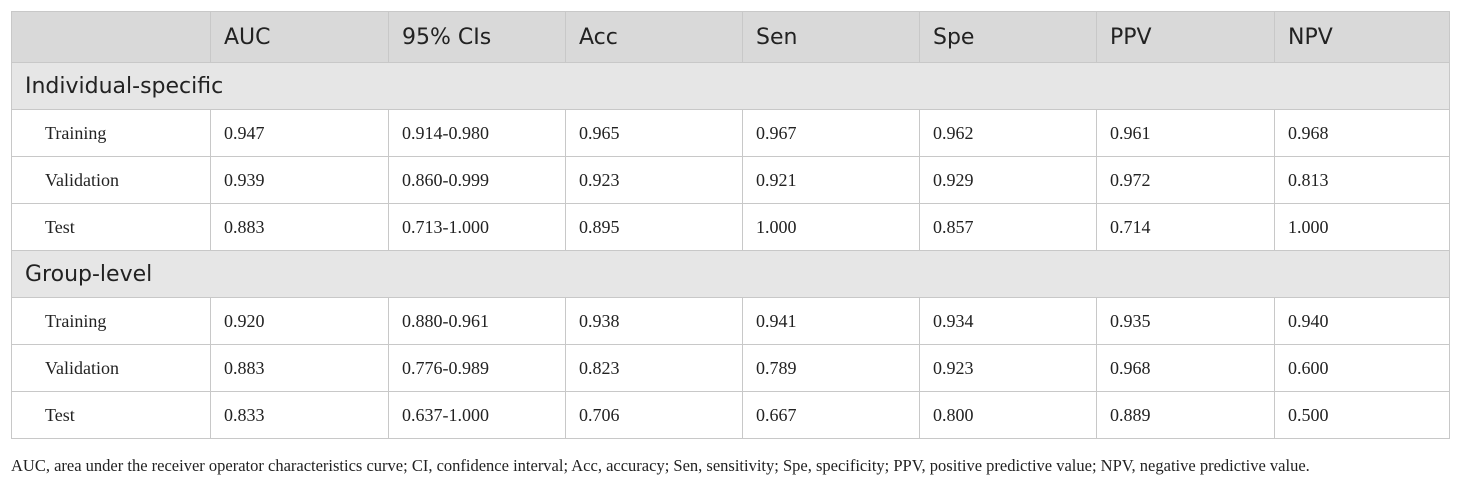  I want to click on header-cell-spe: Spe, so click(1008, 37).